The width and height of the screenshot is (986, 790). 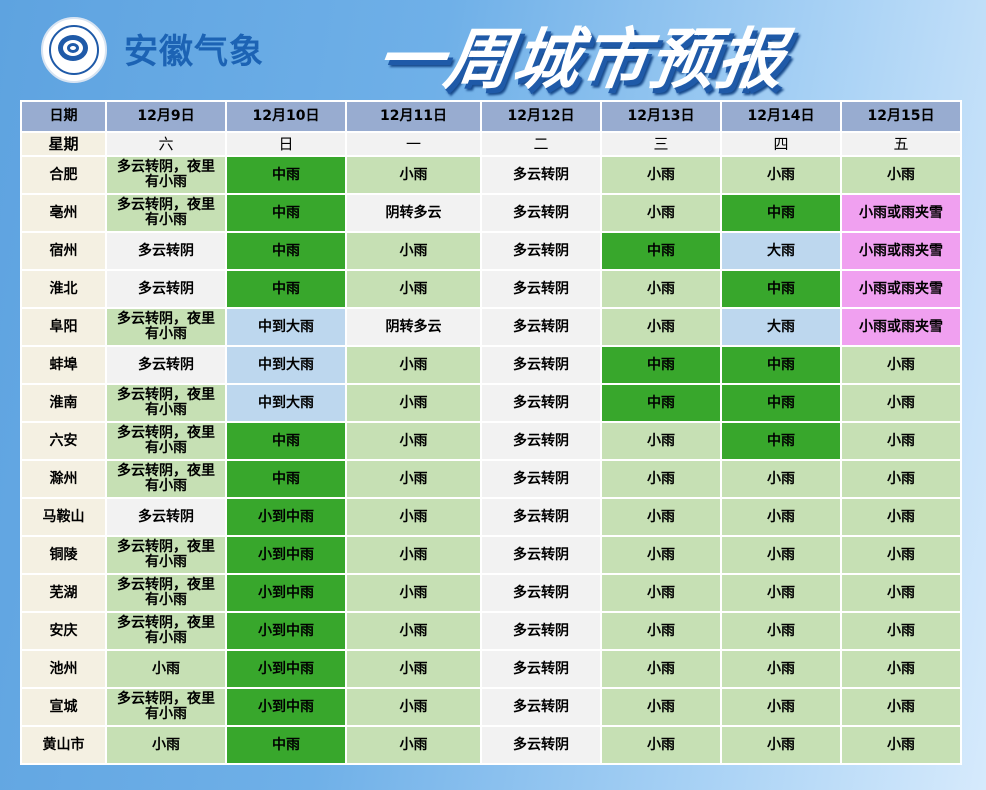 What do you see at coordinates (194, 52) in the screenshot?
I see `brand-name: 安徽气象` at bounding box center [194, 52].